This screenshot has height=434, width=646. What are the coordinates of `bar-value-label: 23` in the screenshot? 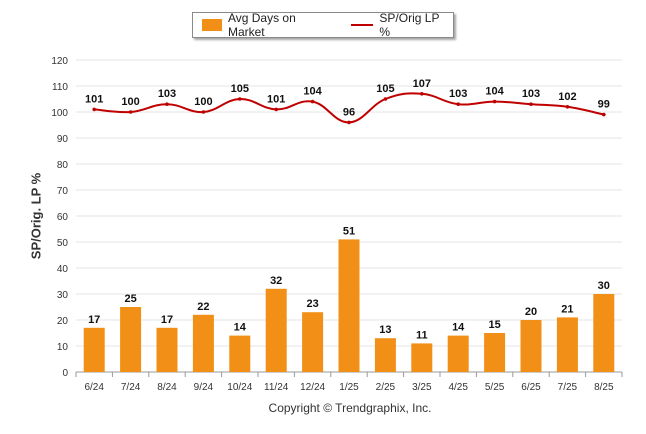 It's located at (312, 304).